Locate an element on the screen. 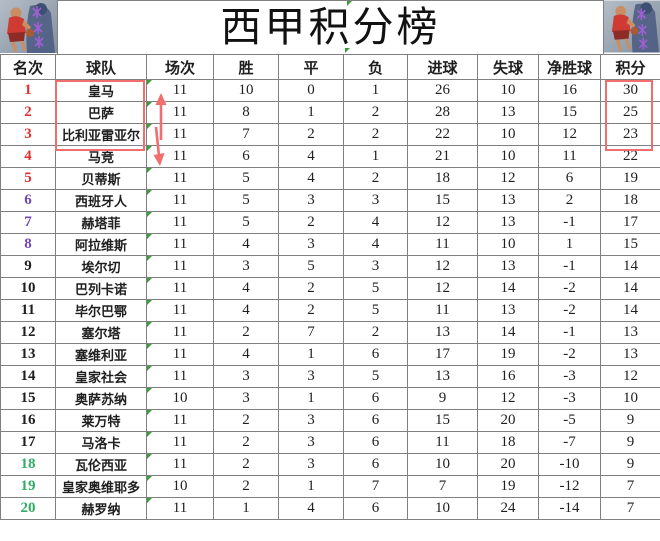 The width and height of the screenshot is (660, 541). cell-gd: -14 is located at coordinates (569, 508).